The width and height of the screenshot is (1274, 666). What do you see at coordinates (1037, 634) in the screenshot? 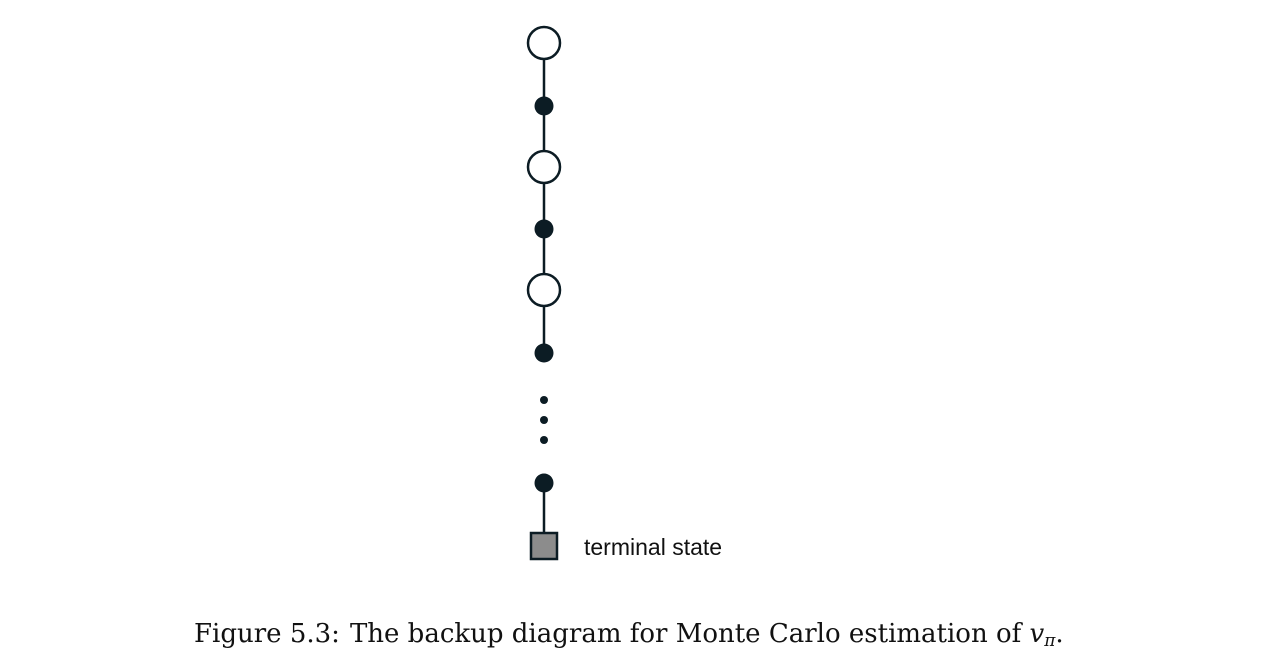
I see `caption-math-symbol: v` at bounding box center [1037, 634].